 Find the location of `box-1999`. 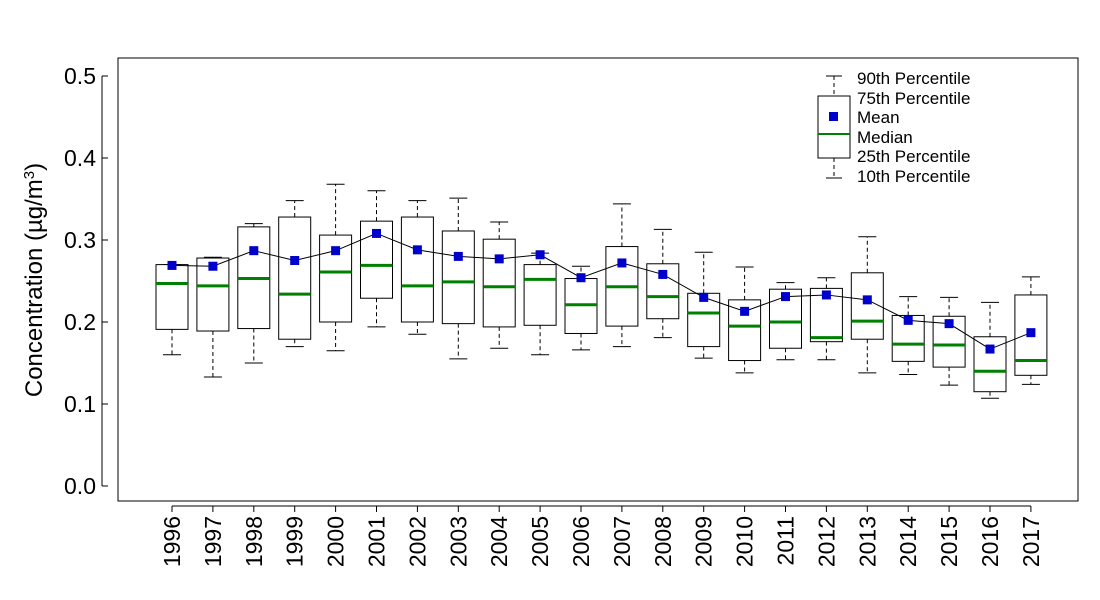

box-1999 is located at coordinates (295, 274).